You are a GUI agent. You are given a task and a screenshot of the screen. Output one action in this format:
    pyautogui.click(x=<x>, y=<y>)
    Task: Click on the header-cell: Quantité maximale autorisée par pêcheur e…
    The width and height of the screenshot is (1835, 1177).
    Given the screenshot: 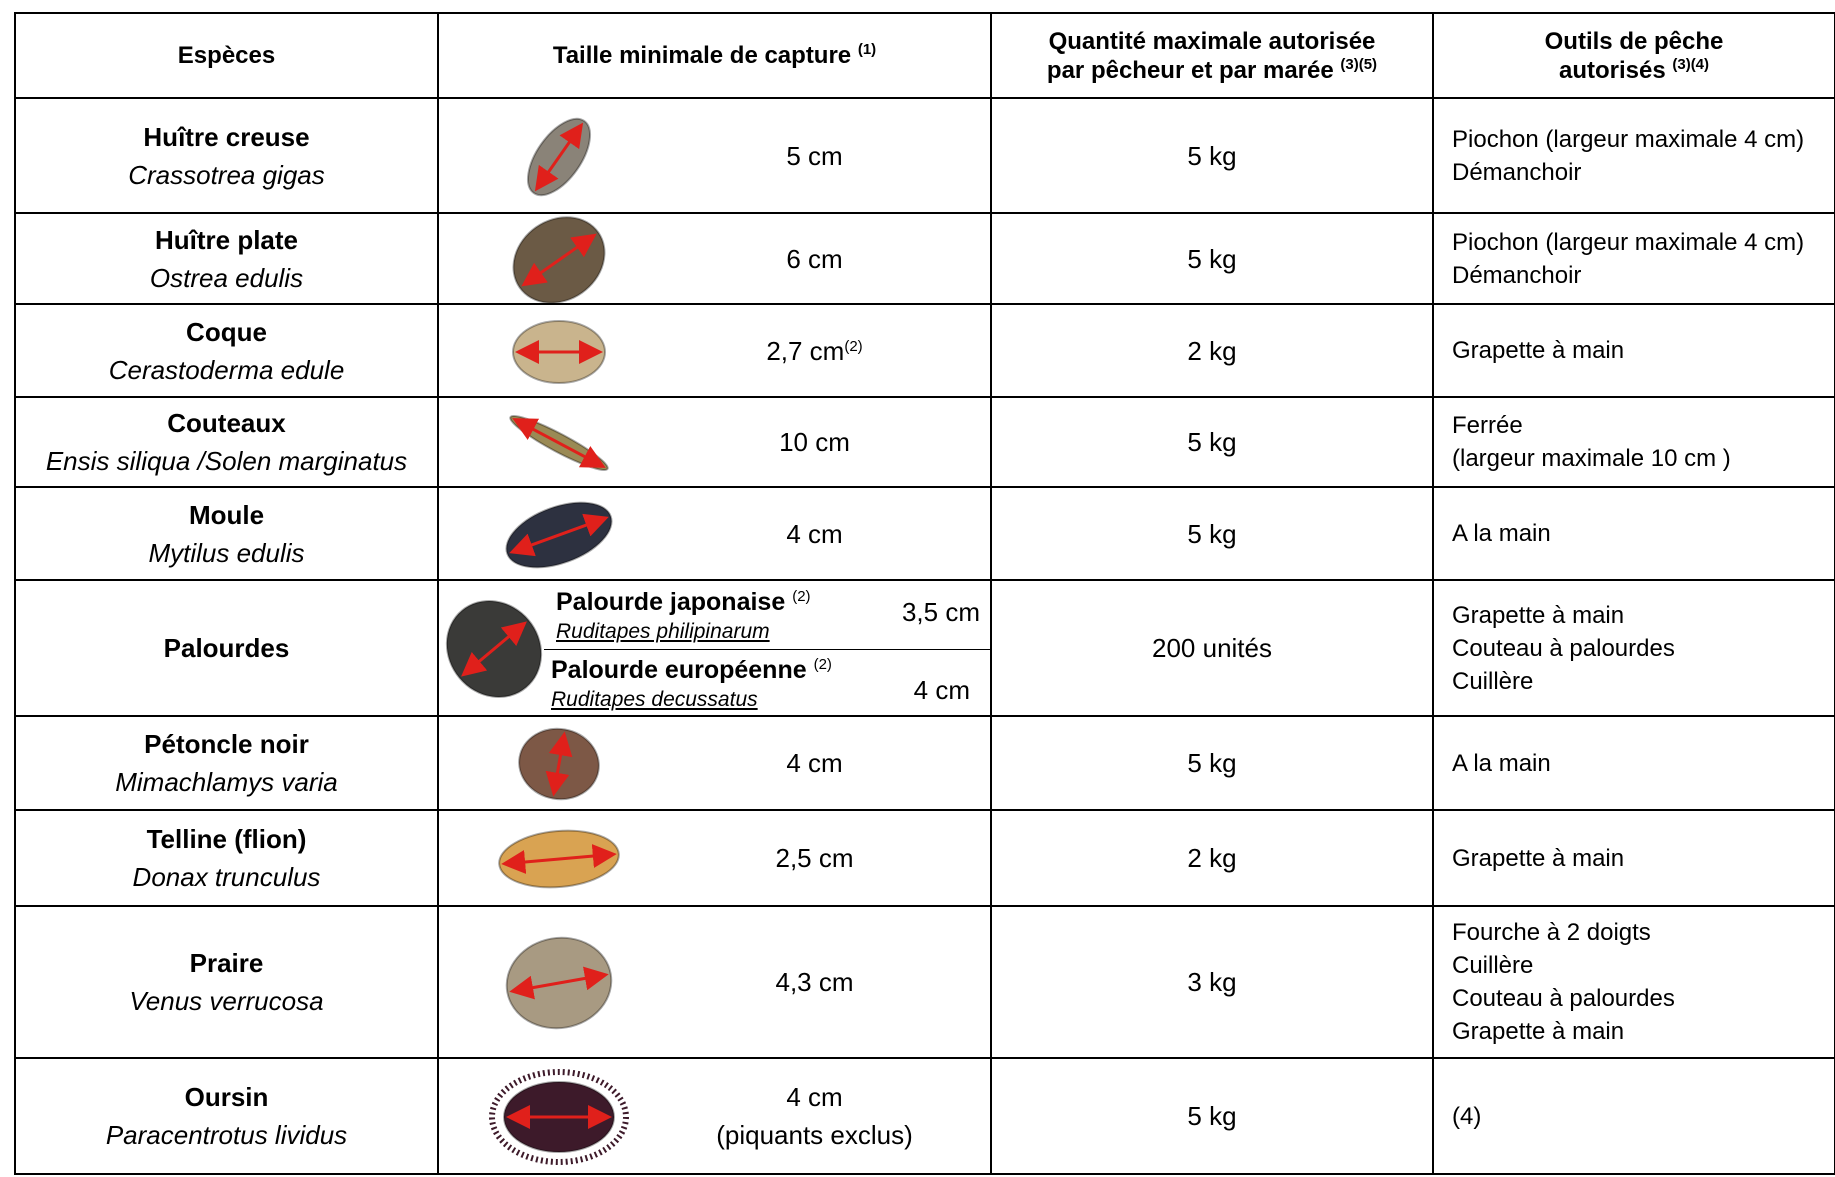 What is the action you would take?
    pyautogui.click(x=1213, y=55)
    